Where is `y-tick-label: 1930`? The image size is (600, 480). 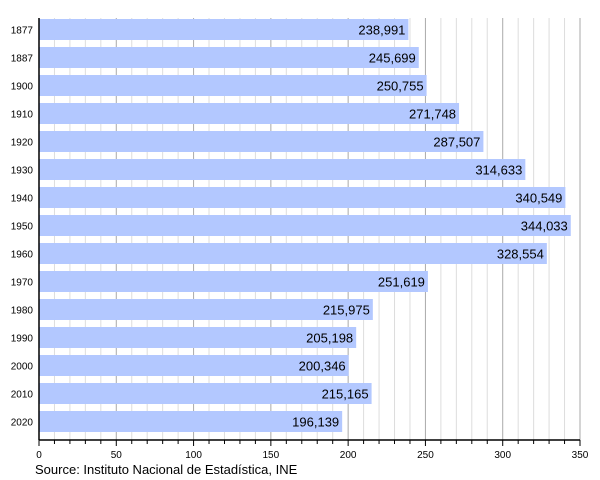 y-tick-label: 1930 is located at coordinates (22, 171).